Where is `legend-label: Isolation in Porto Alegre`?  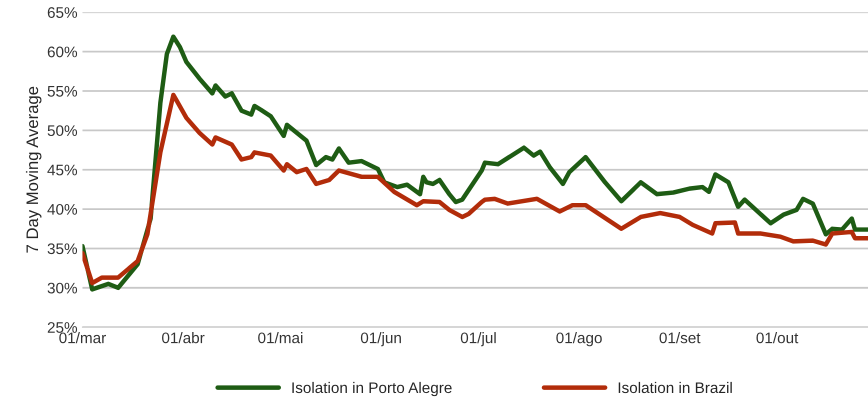 legend-label: Isolation in Porto Alegre is located at coordinates (372, 389).